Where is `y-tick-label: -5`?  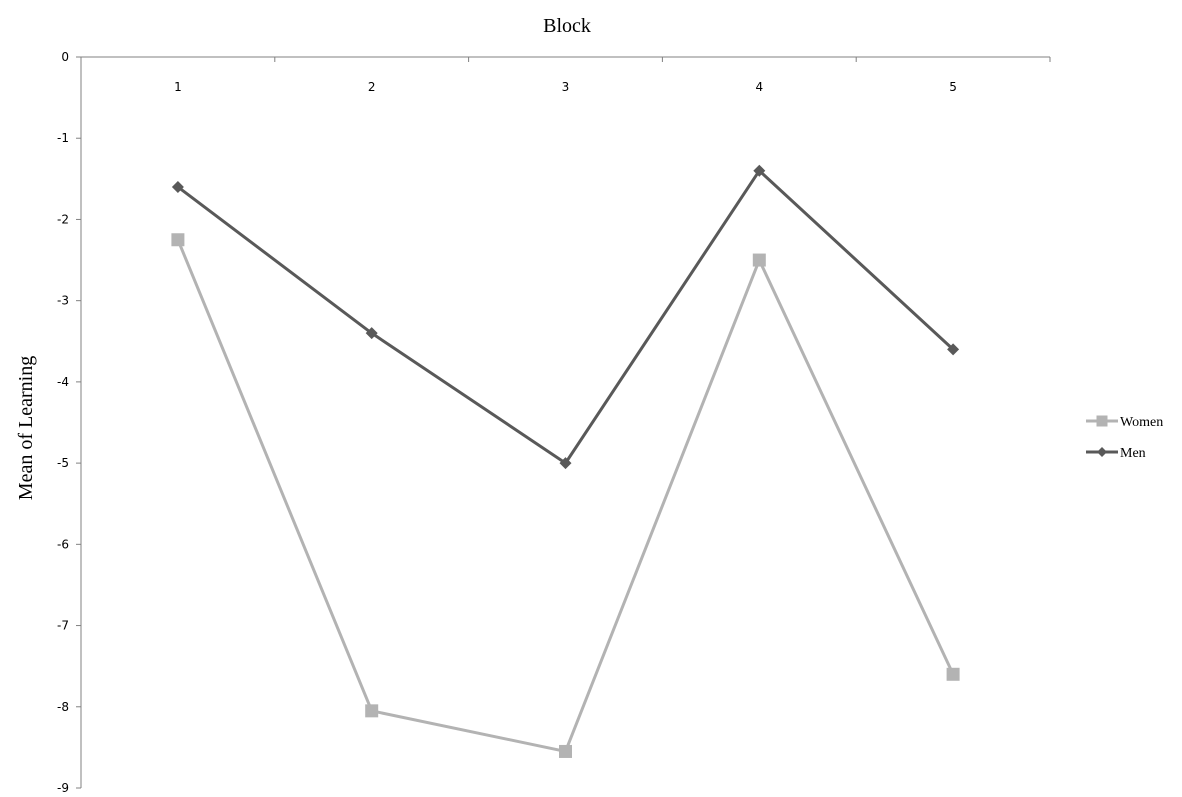 y-tick-label: -5 is located at coordinates (63, 463).